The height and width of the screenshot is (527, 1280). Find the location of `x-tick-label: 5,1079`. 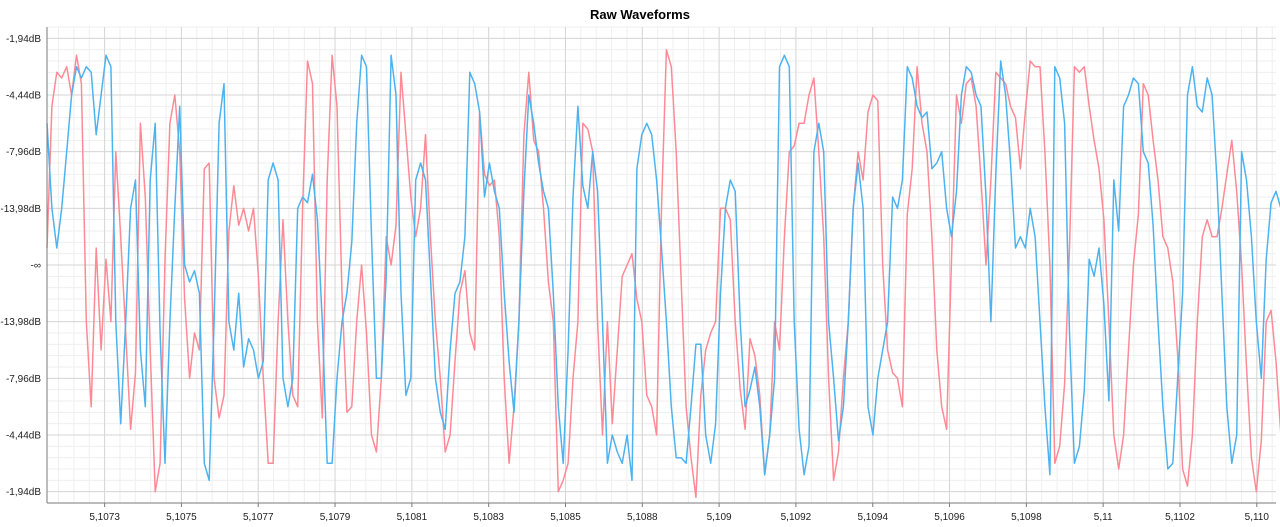

x-tick-label: 5,1079 is located at coordinates (335, 517).